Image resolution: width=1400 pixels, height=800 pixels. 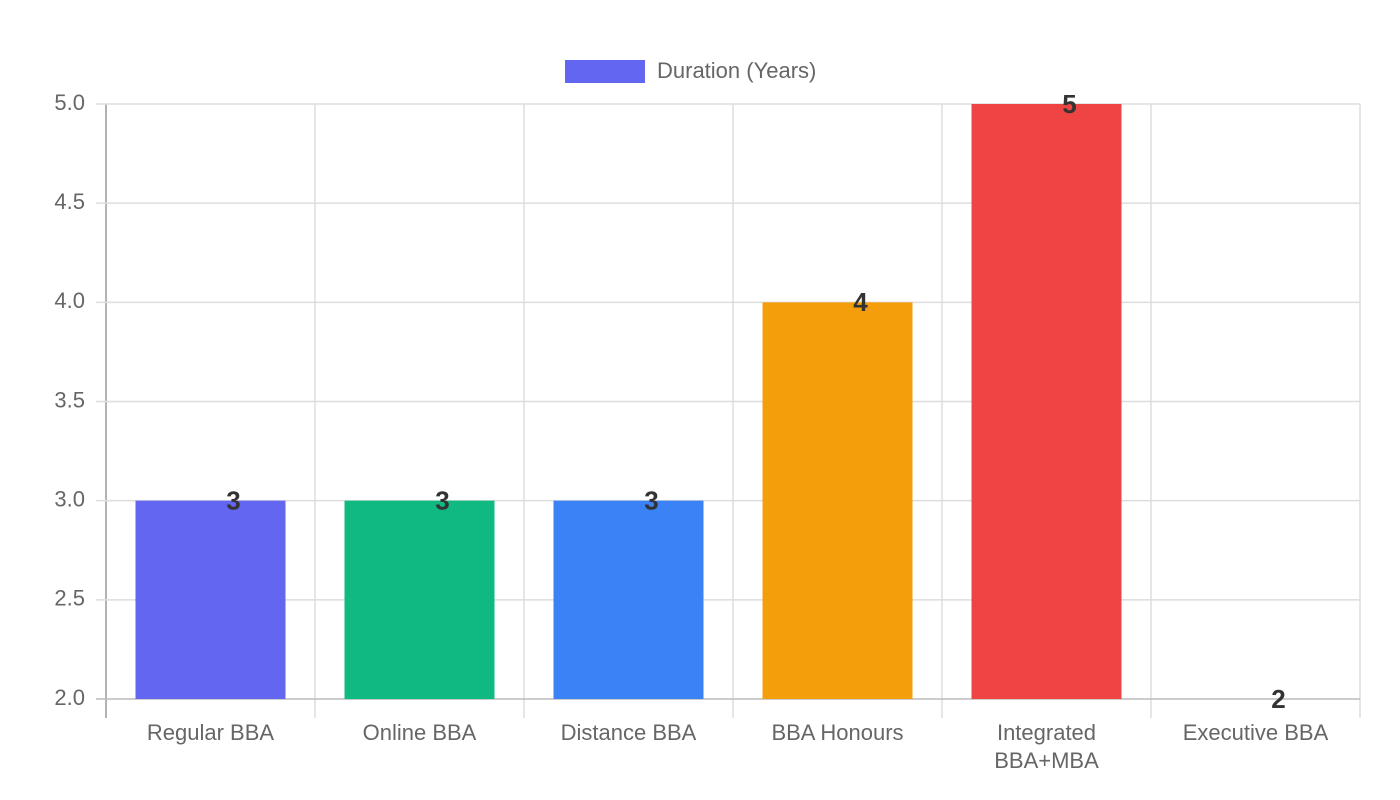 I want to click on x-tick-label-line: Integrated, so click(x=1046, y=732).